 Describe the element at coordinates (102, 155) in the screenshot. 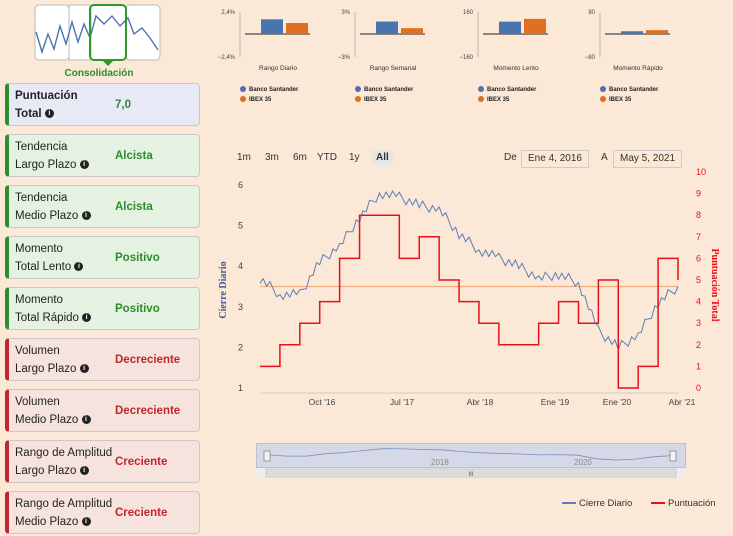

I see `card-tendencia-largo: Tendencia Largo Plazo i Alcista` at that location.